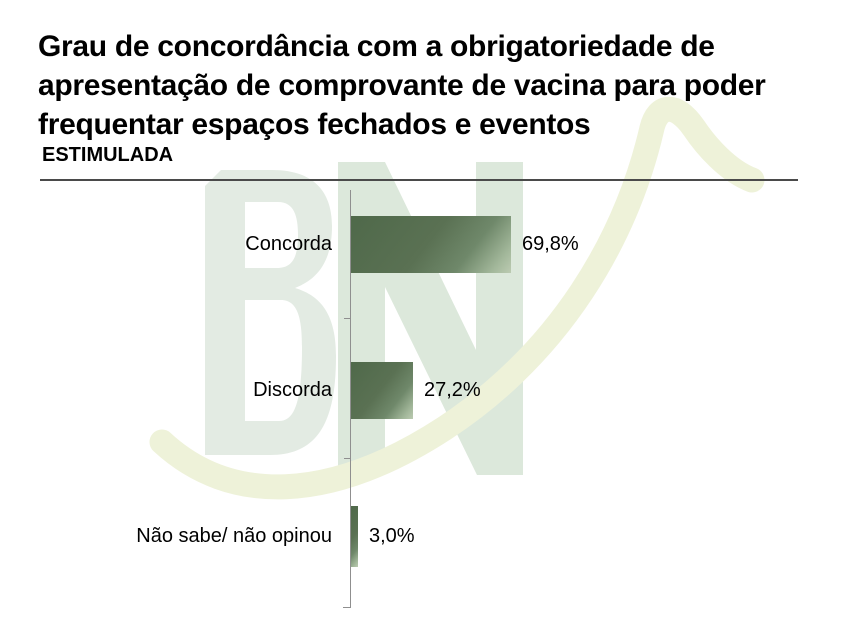 Image resolution: width=844 pixels, height=622 pixels. What do you see at coordinates (288, 244) in the screenshot?
I see `category-label-concorda: Concorda` at bounding box center [288, 244].